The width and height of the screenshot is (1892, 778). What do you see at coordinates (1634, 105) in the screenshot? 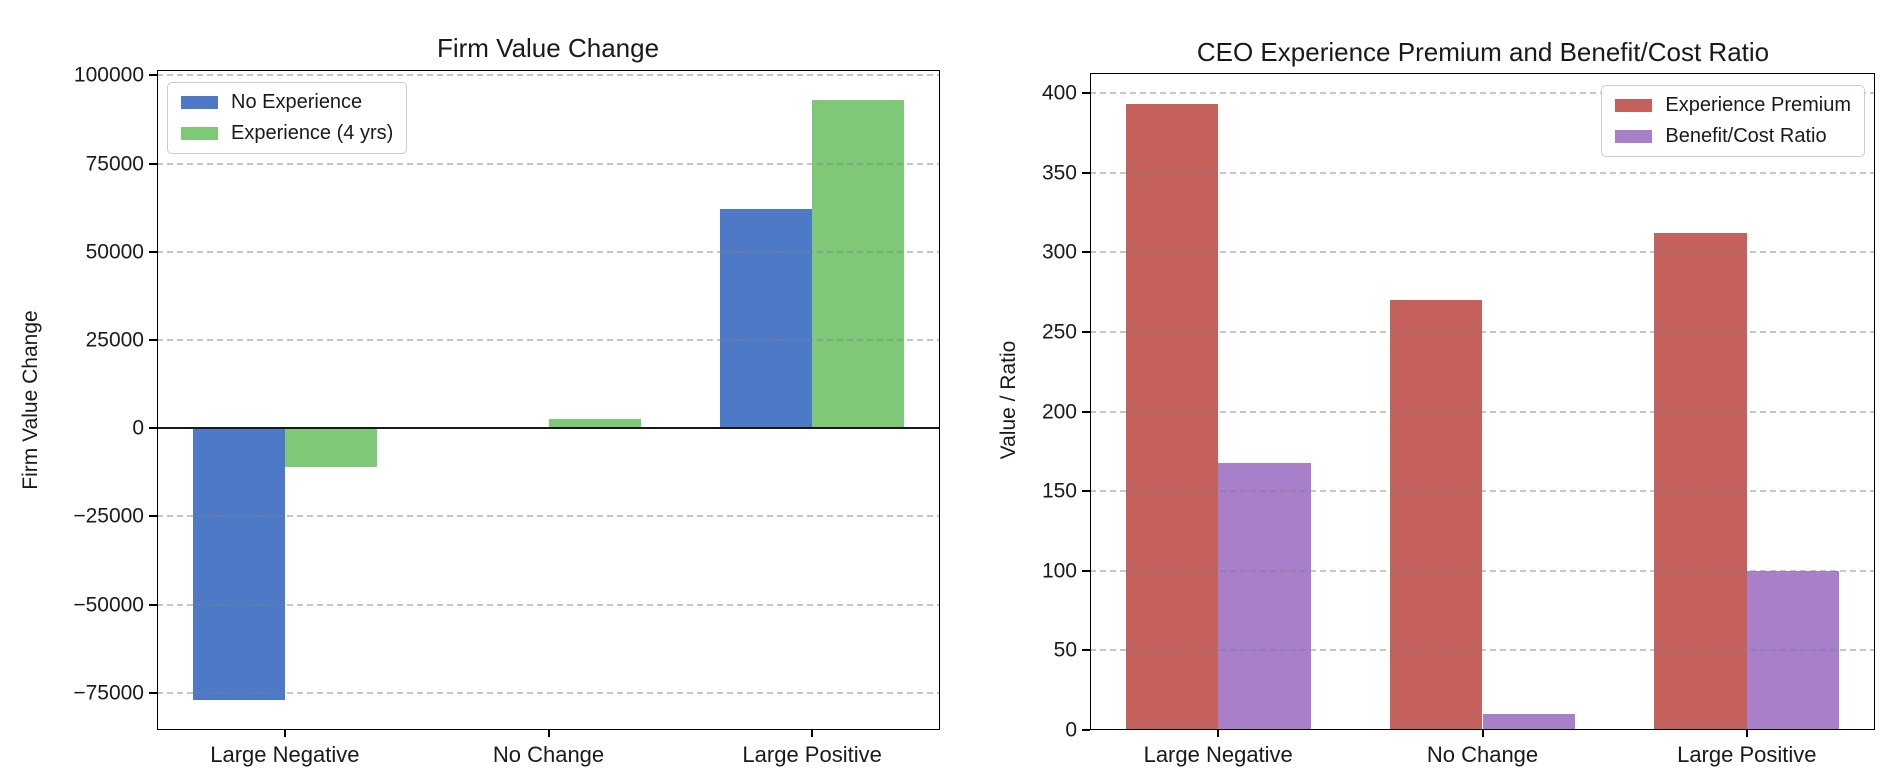
I see `legend-swatch-experience-premium` at bounding box center [1634, 105].